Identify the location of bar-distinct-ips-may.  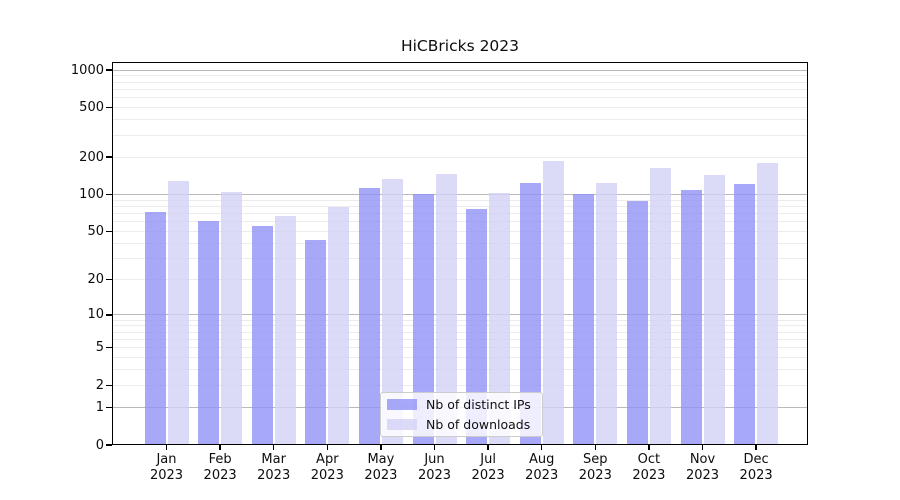
(369, 316).